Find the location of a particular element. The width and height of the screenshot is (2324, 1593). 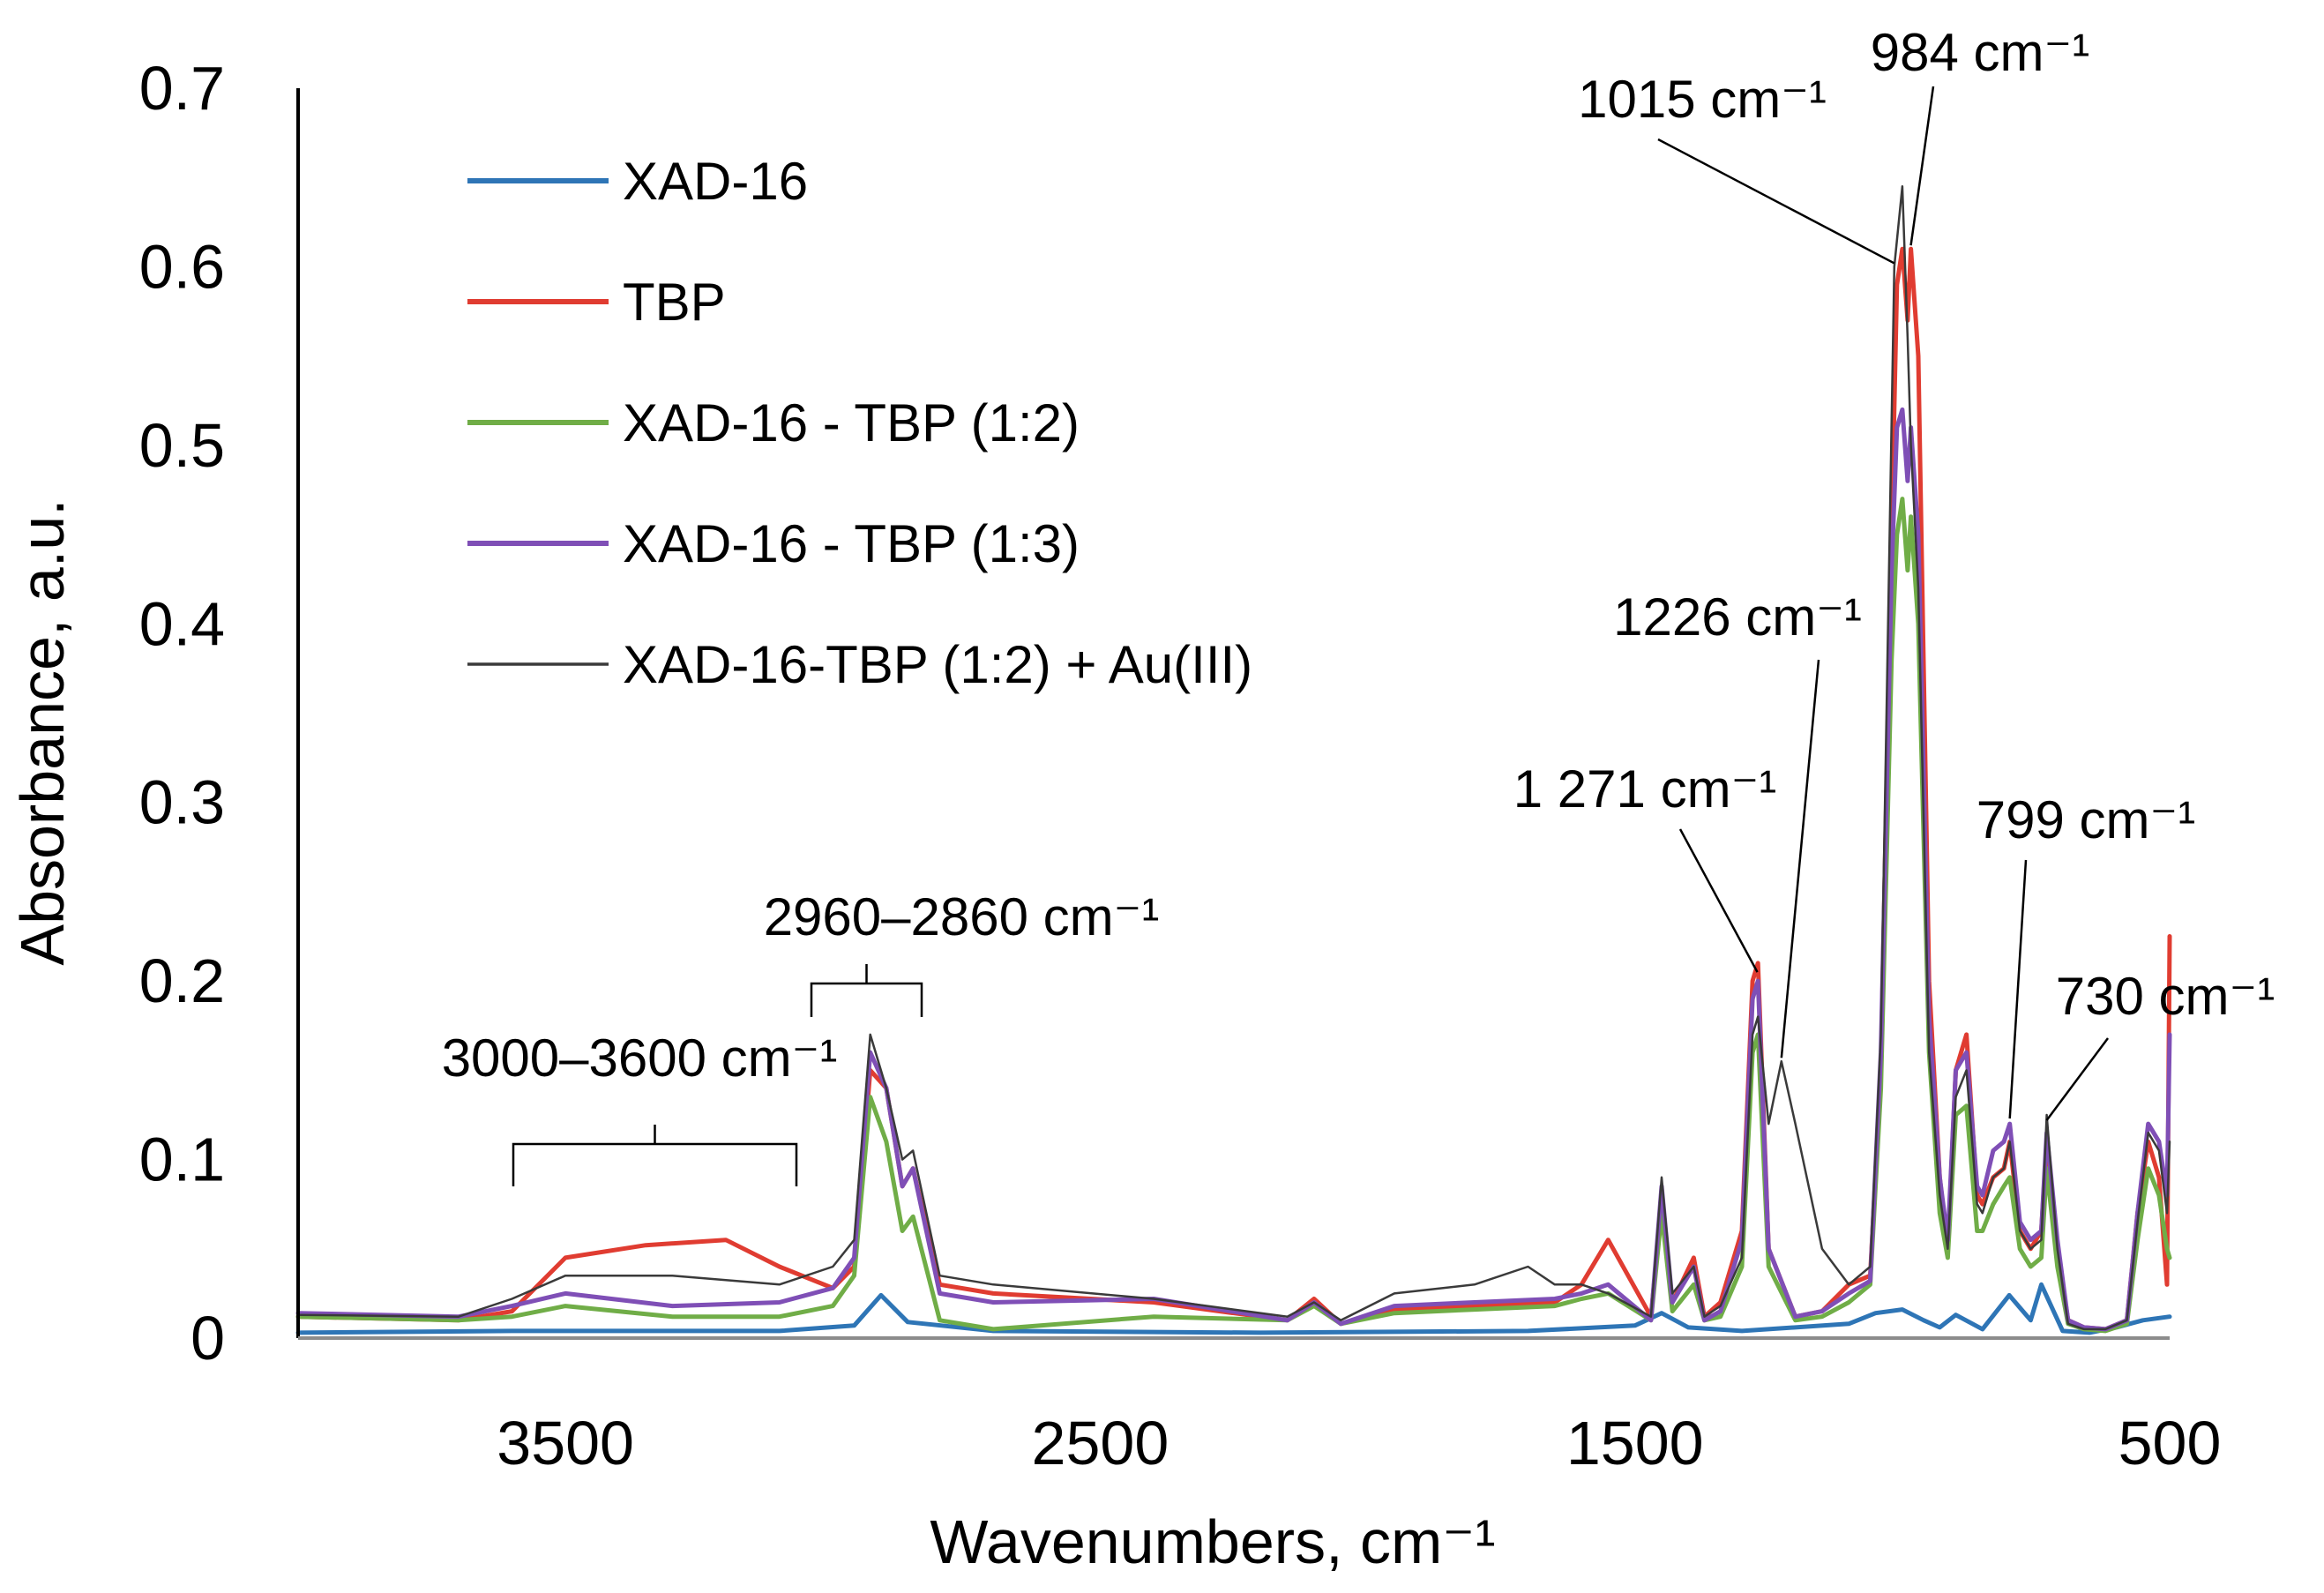

y-tick-label: 0.1 is located at coordinates (182, 1160).